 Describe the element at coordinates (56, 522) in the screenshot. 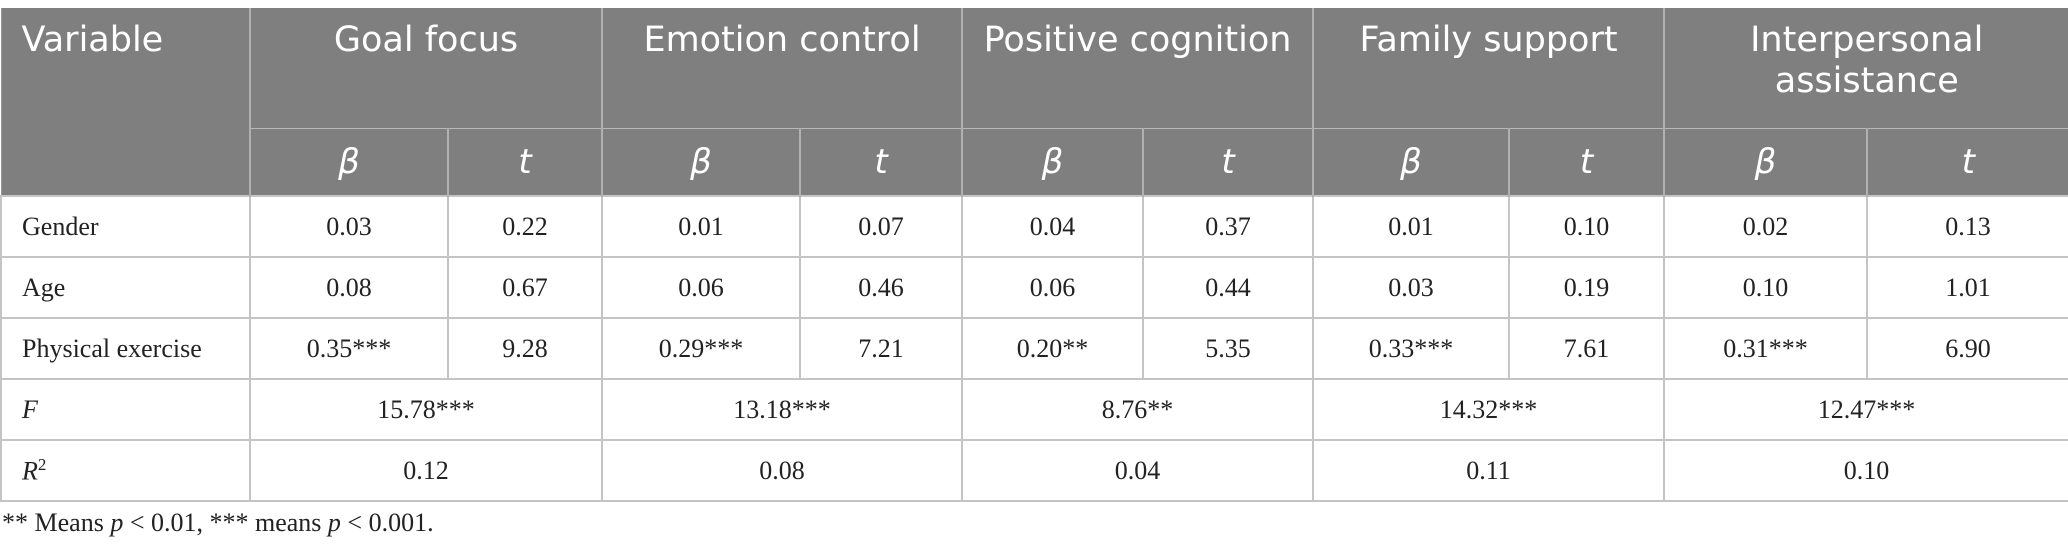

I see `note-text: ** Means` at that location.